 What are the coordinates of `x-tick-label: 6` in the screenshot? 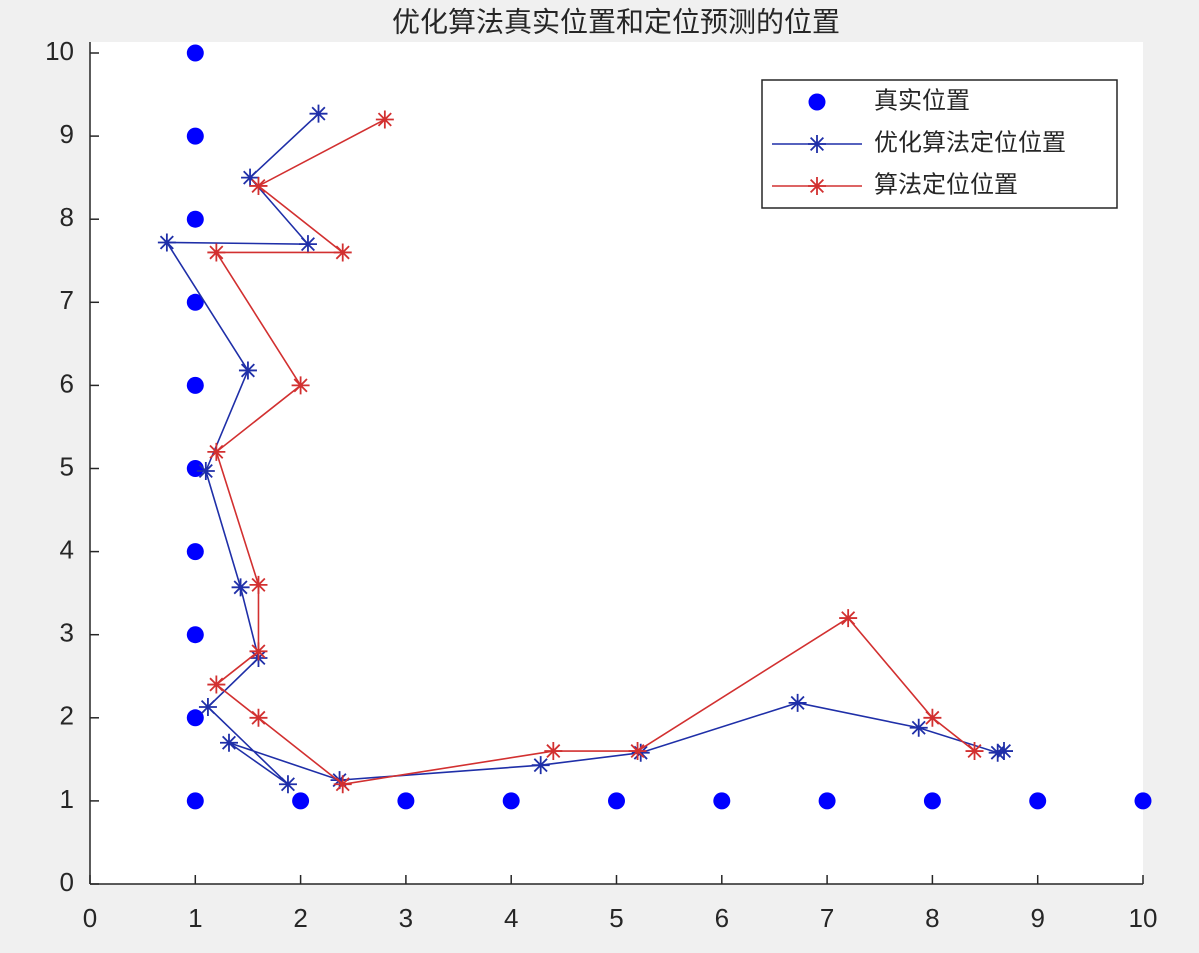 It's located at (722, 918).